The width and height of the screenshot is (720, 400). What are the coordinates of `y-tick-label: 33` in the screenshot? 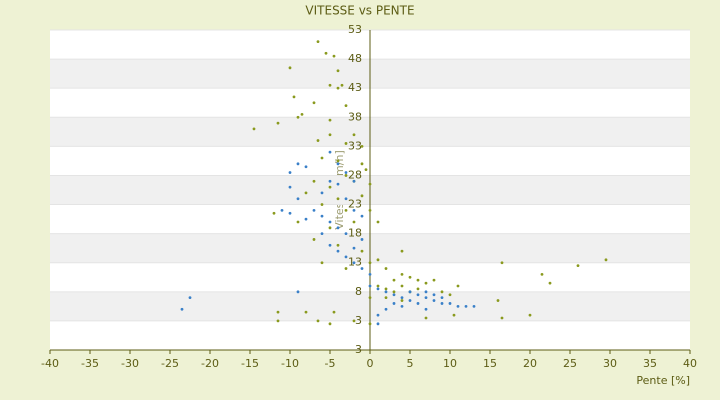 It's located at (355, 145).